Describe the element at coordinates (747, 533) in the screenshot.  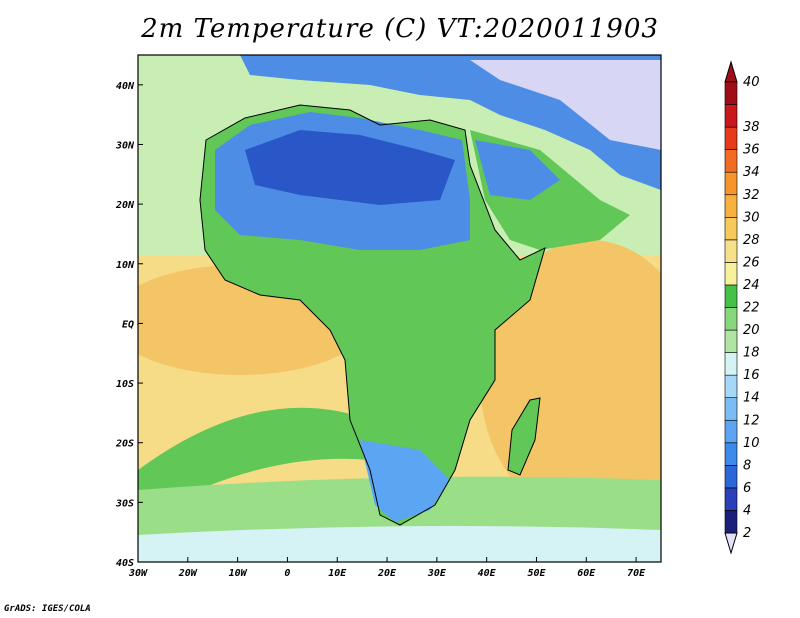
I see `colorbar-label: 2` at that location.